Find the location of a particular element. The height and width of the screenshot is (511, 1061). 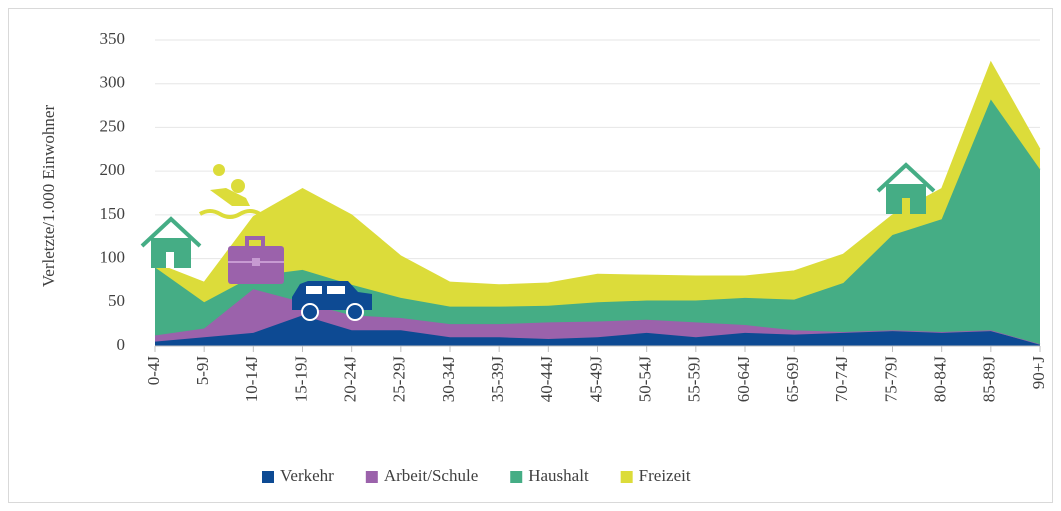

legend: Verkehr Arbeit/Schule Haushalt Freizeit is located at coordinates (476, 475).